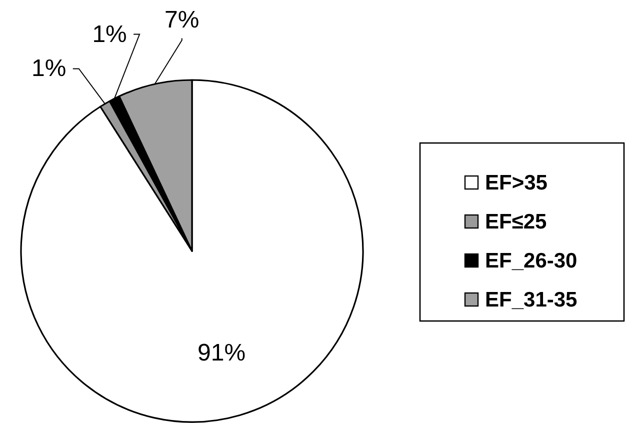  I want to click on legend-label: EF_26-30, so click(531, 261).